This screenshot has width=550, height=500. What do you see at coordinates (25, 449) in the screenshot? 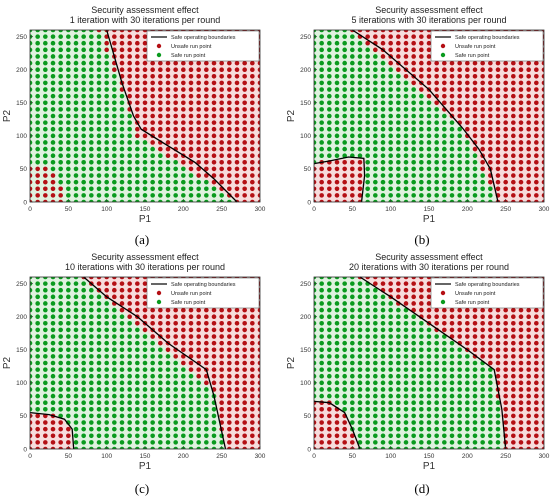
I see `y-tick-label: 0` at bounding box center [25, 449].